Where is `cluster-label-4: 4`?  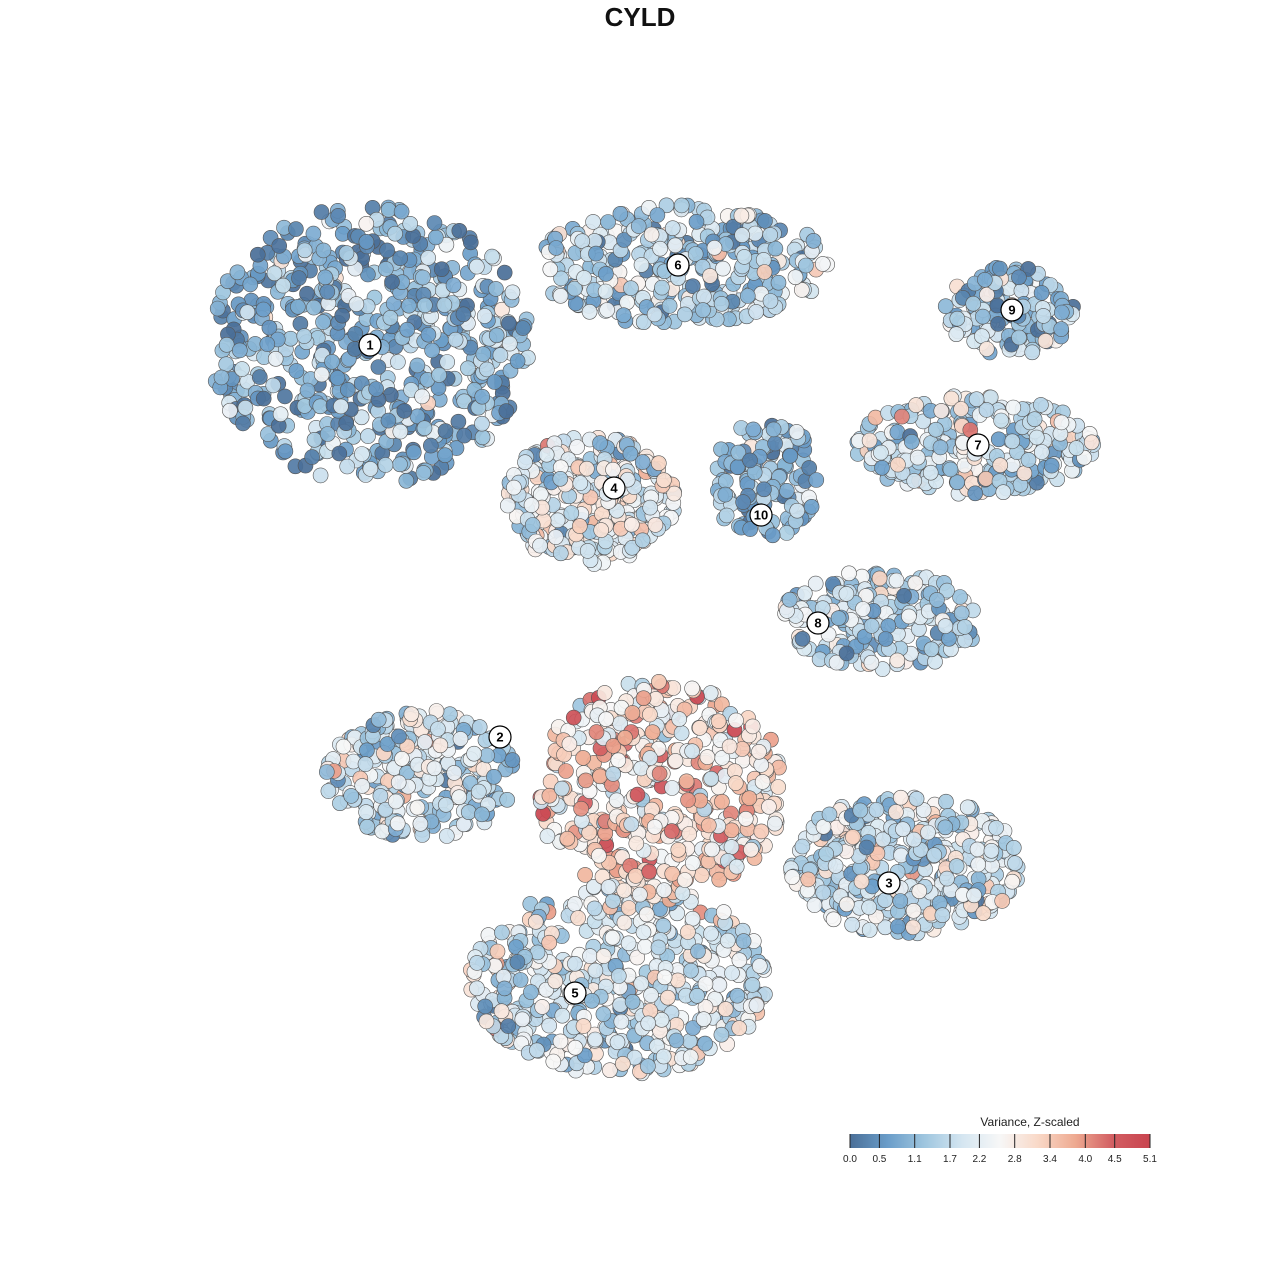
cluster-label-4: 4 is located at coordinates (614, 488).